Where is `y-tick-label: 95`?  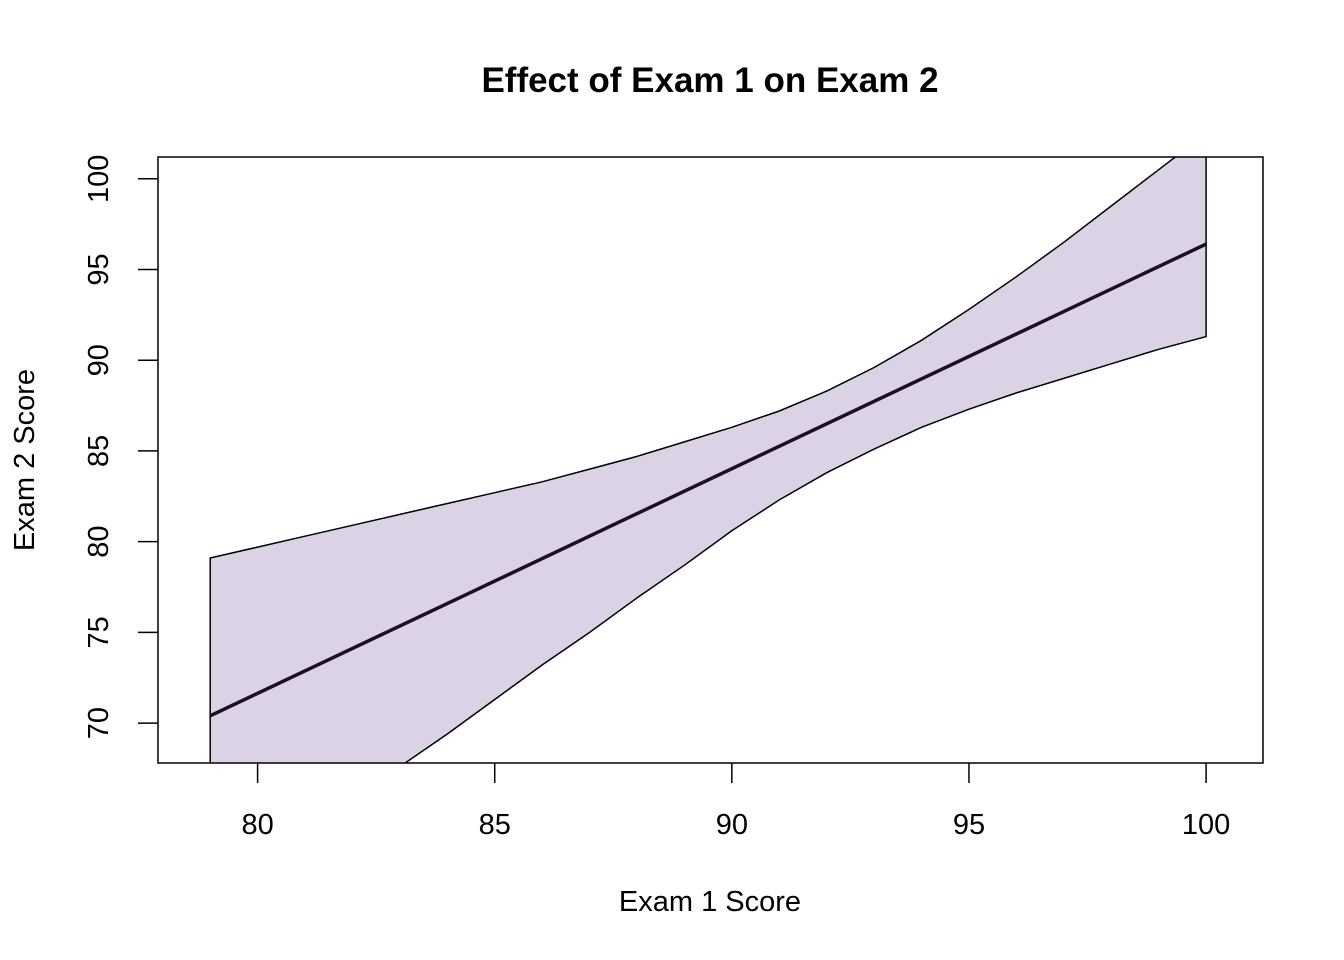
y-tick-label: 95 is located at coordinates (99, 269).